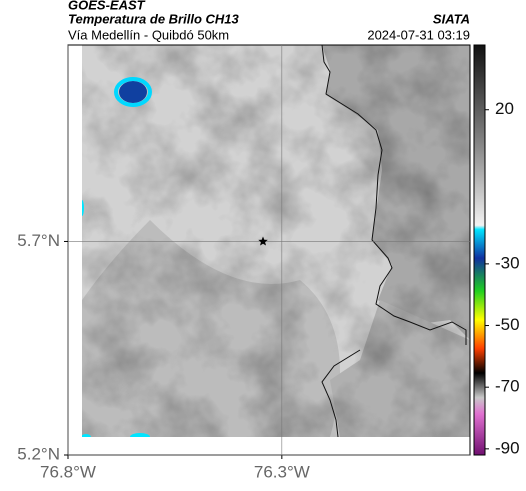  What do you see at coordinates (504, 108) in the screenshot?
I see `colorbar-tick-label: 20` at bounding box center [504, 108].